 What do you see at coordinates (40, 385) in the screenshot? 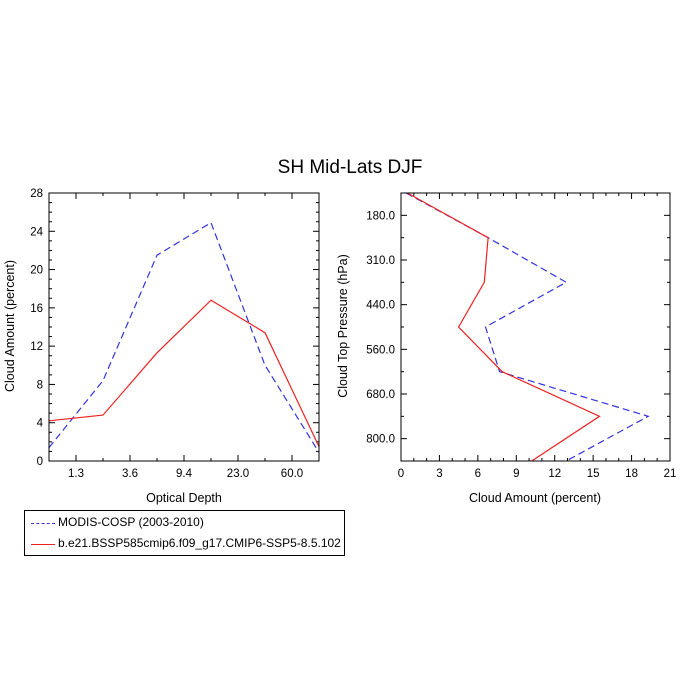
I see `left-y-tick-label: 8` at bounding box center [40, 385].